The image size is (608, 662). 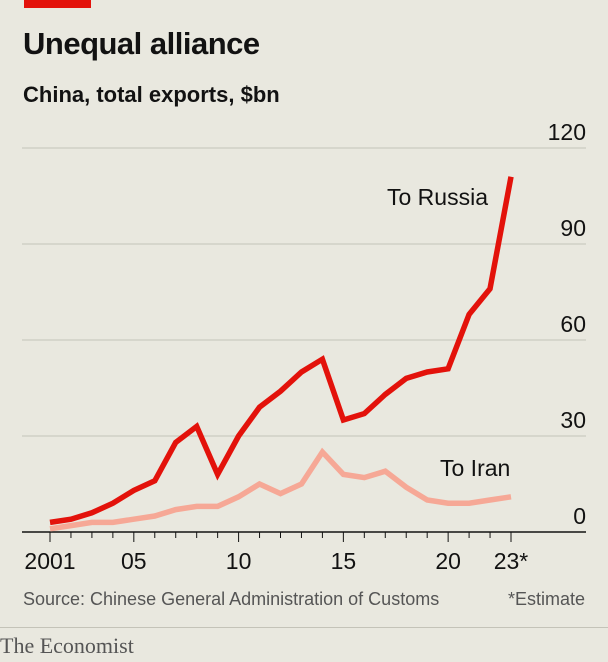 I want to click on y-tick-label: 90, so click(x=573, y=228).